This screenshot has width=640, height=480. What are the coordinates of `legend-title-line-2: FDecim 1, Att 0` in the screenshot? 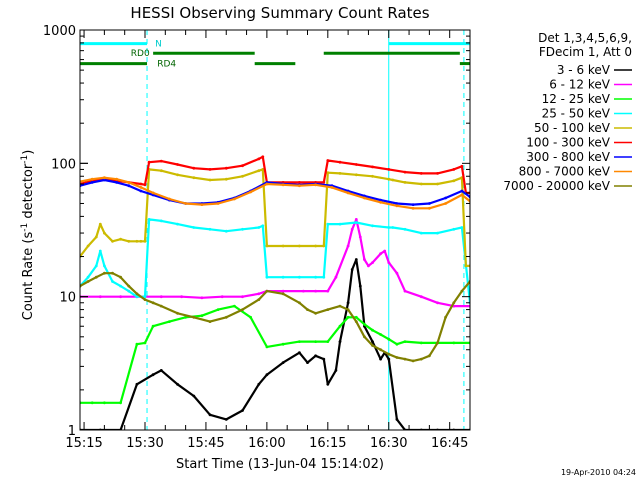 It's located at (585, 52).